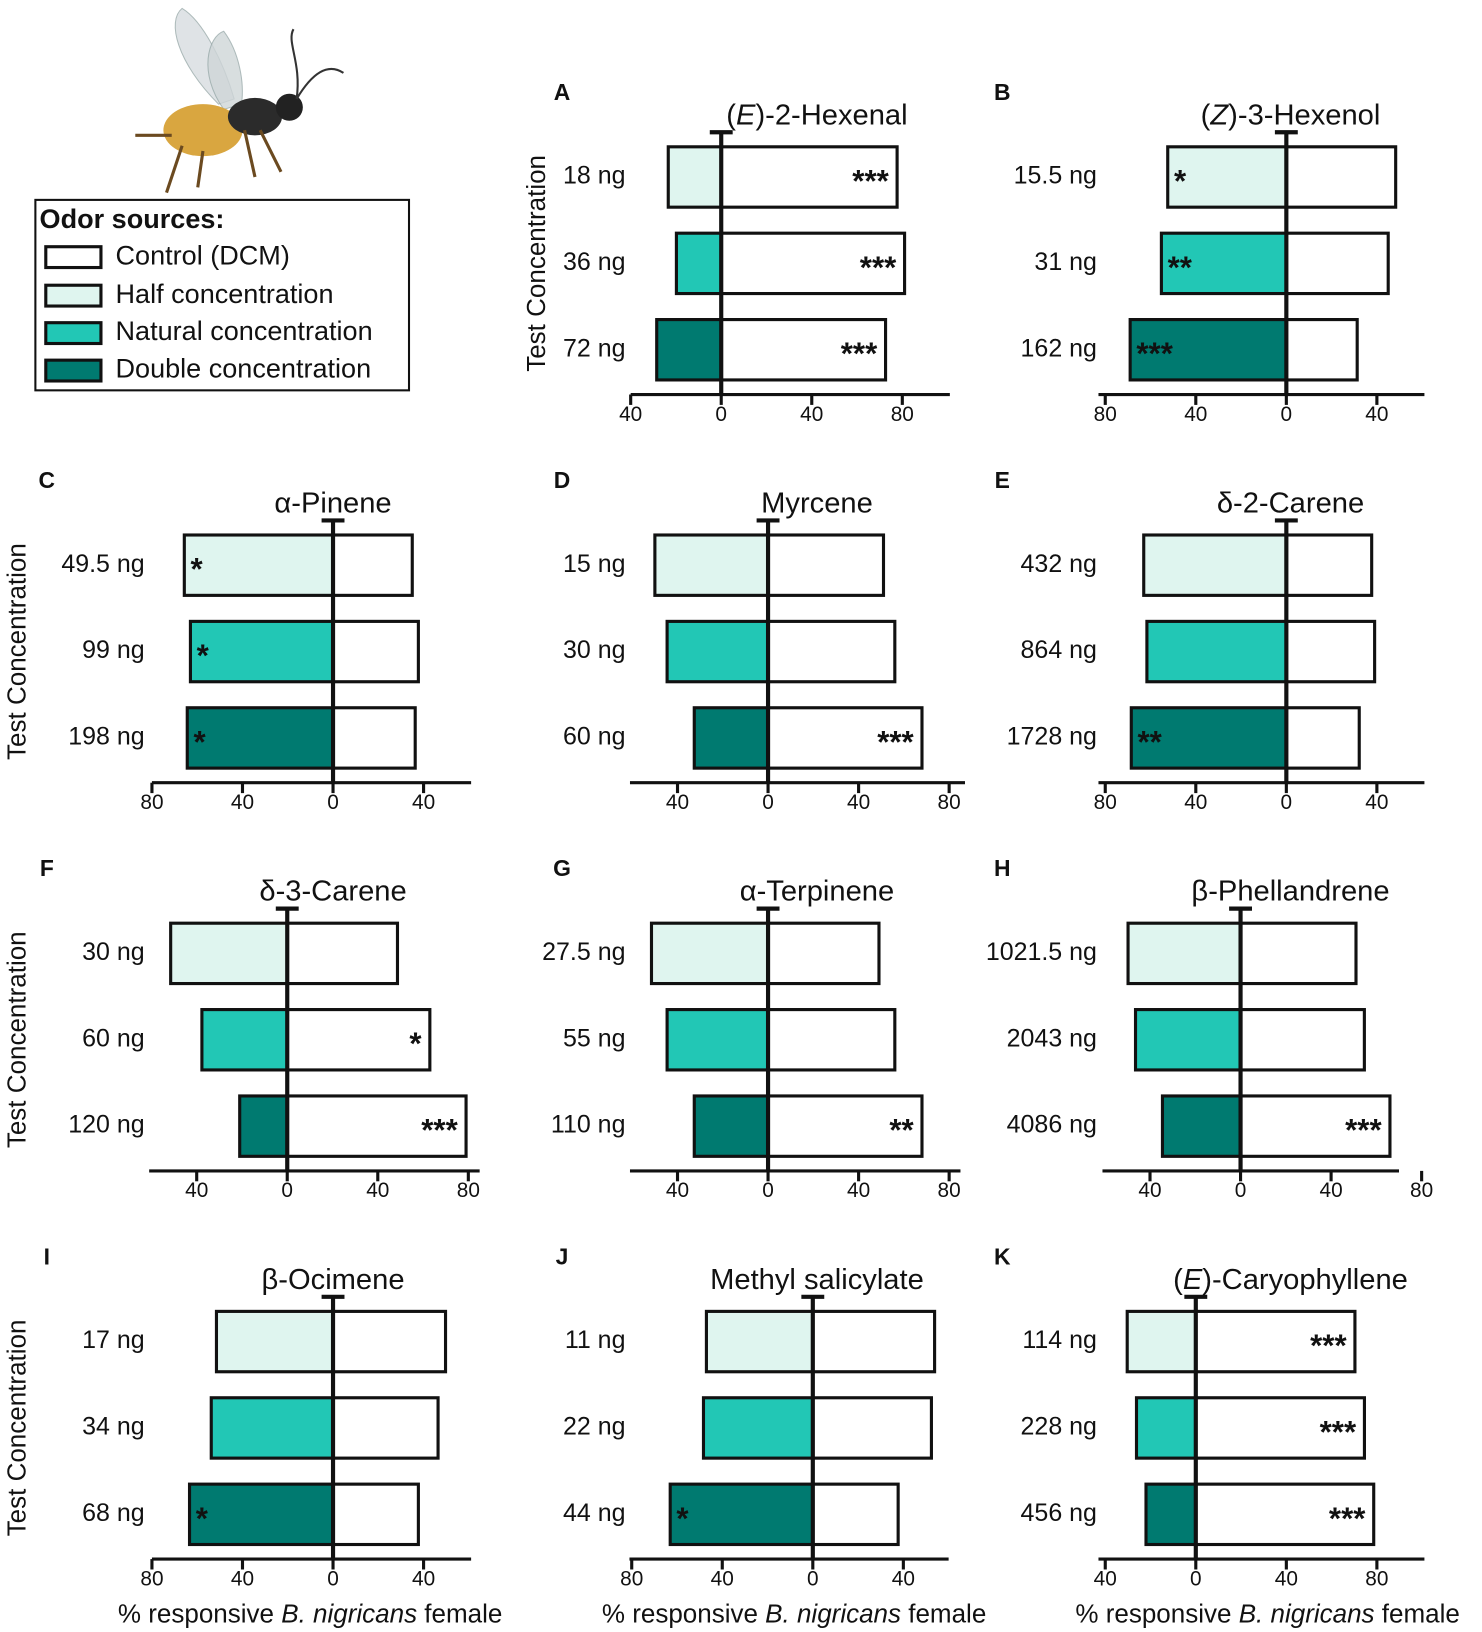 The width and height of the screenshot is (1482, 1632). I want to click on category-label: 864 ng, so click(1059, 650).